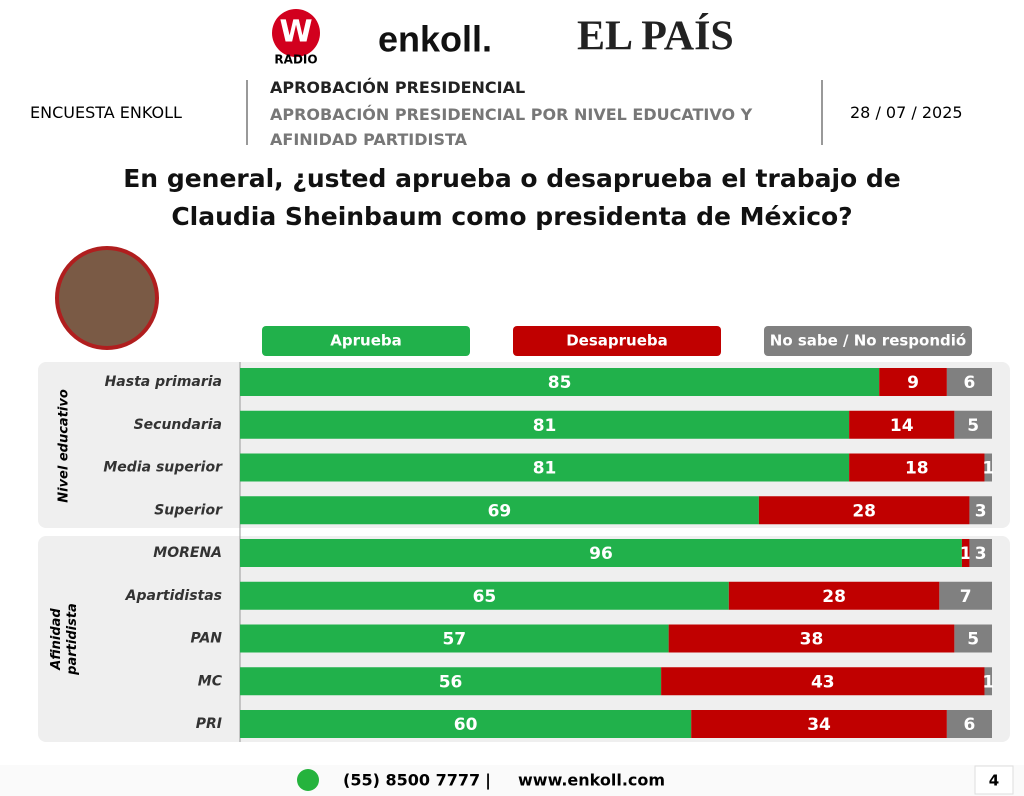  I want to click on legend-label: Desaprueba, so click(617, 341).